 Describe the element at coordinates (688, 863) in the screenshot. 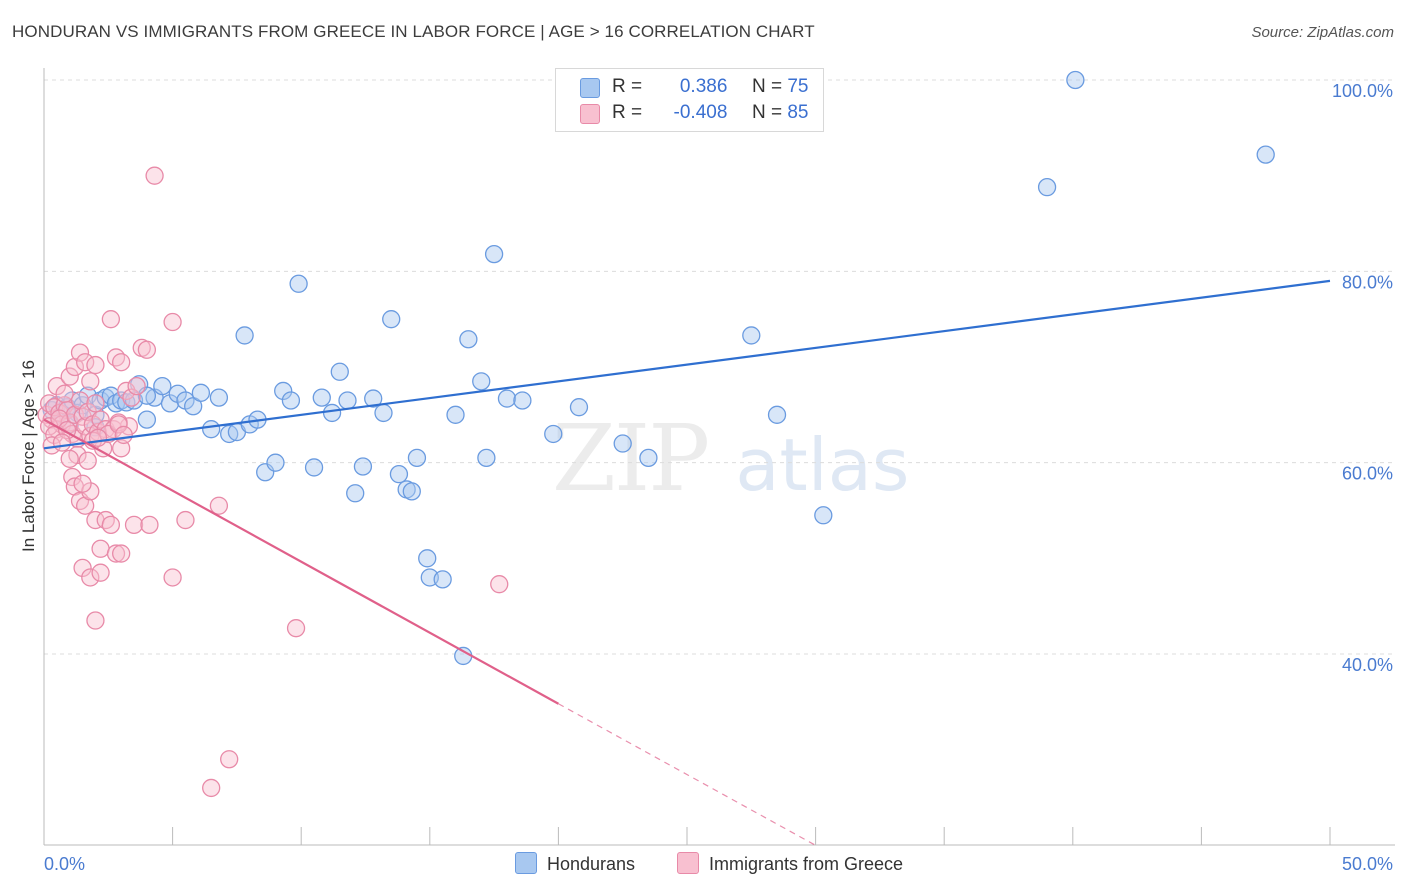

I see `bottom-legend-swatch-greece` at that location.